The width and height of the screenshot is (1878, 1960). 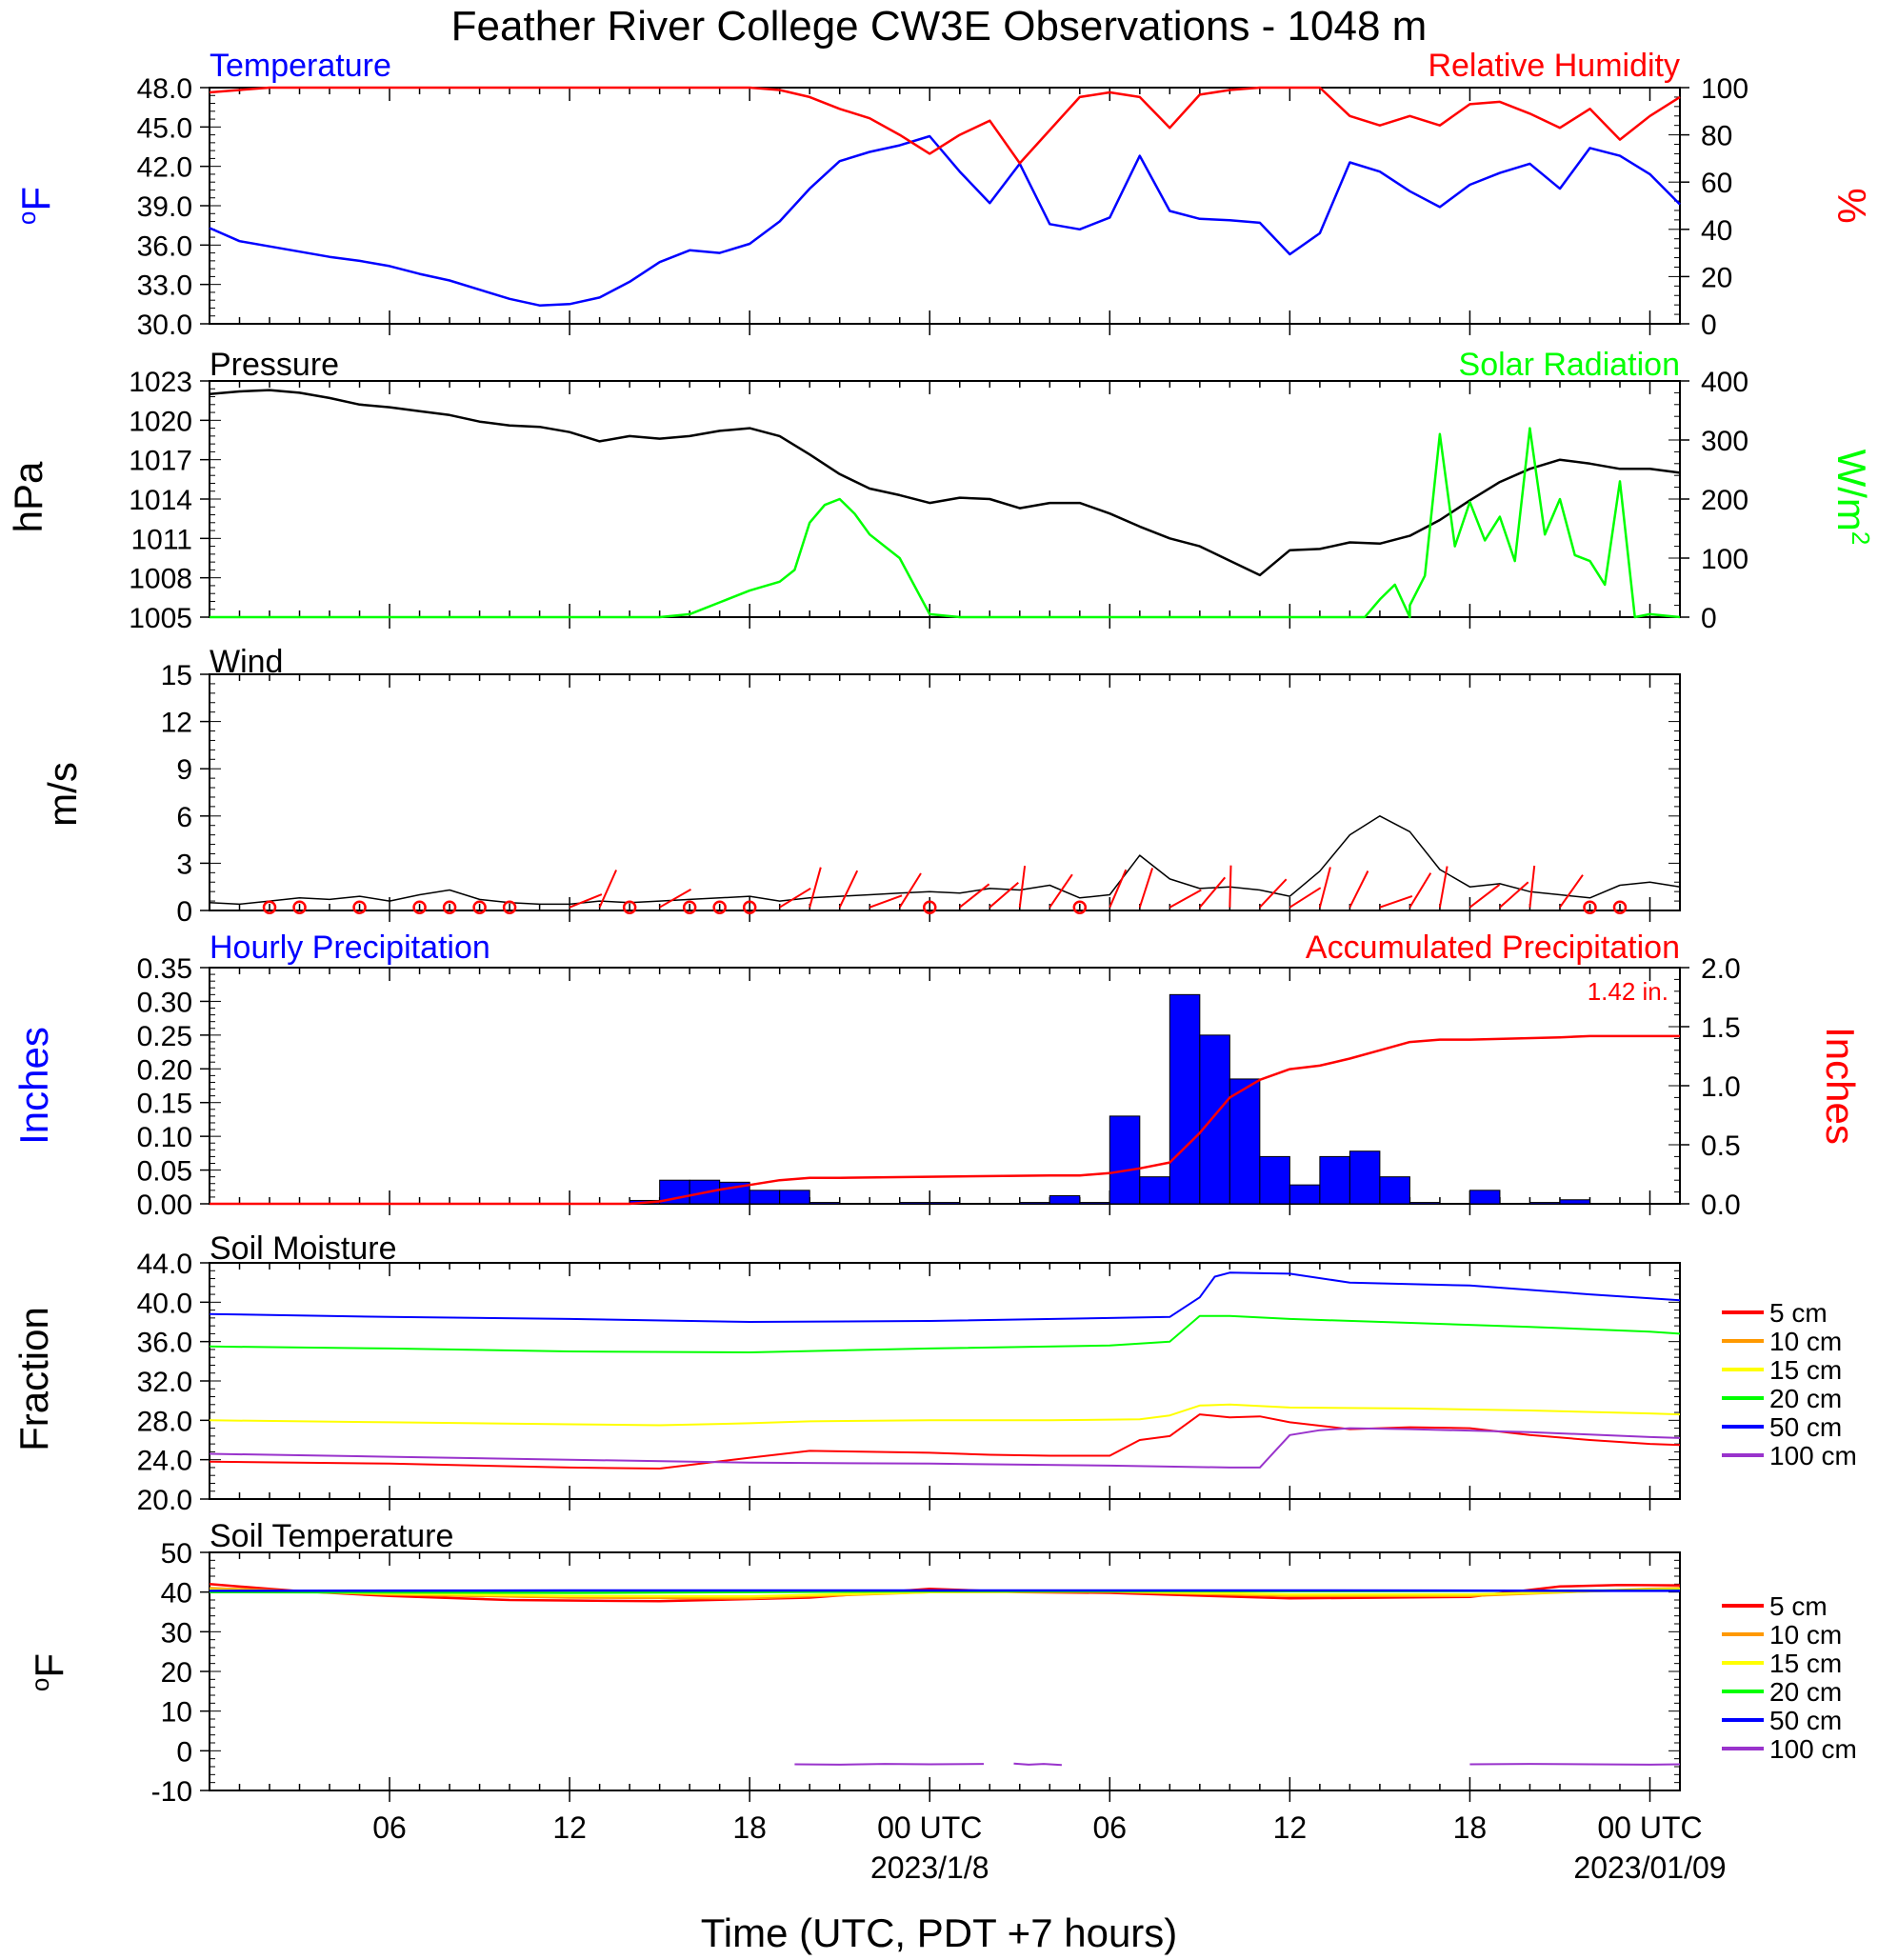 I want to click on wind-axis-unit: m/s, so click(x=62, y=794).